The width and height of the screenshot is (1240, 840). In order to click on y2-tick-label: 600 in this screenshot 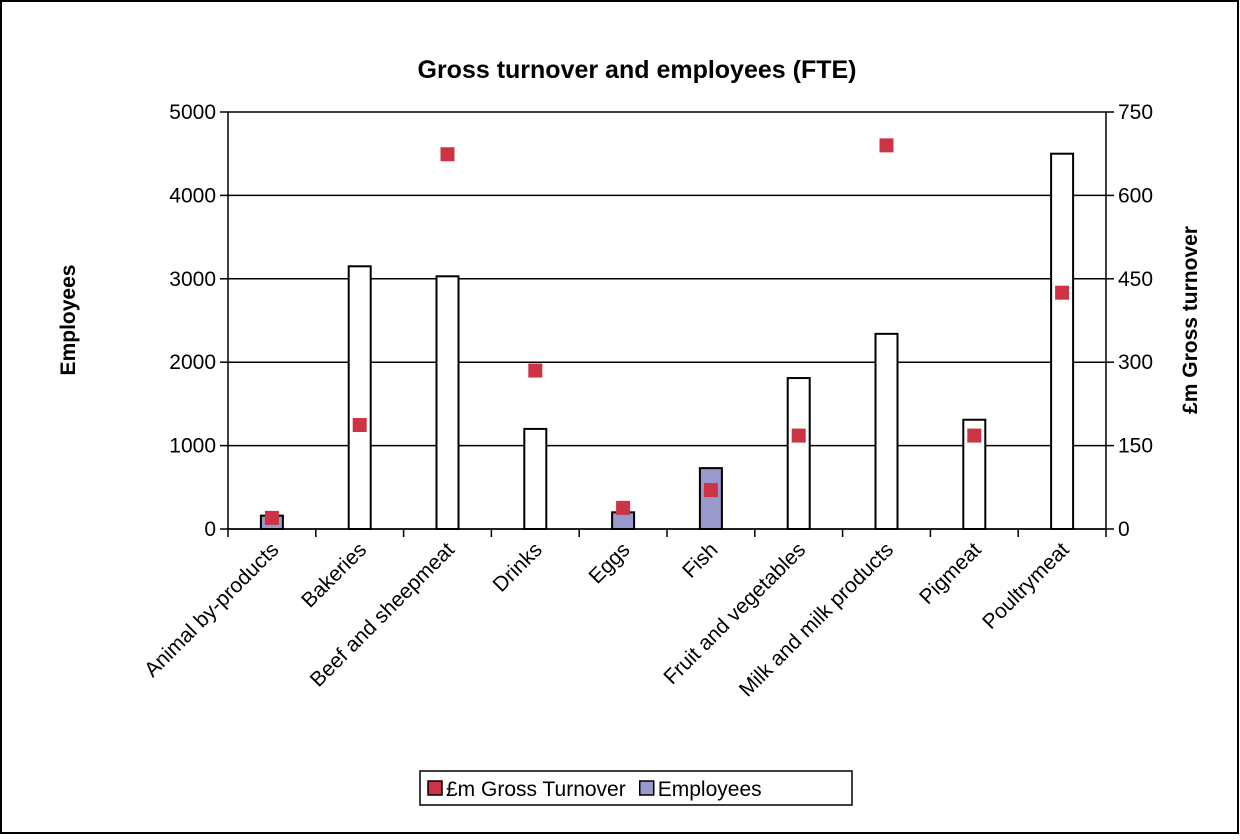, I will do `click(1135, 195)`.